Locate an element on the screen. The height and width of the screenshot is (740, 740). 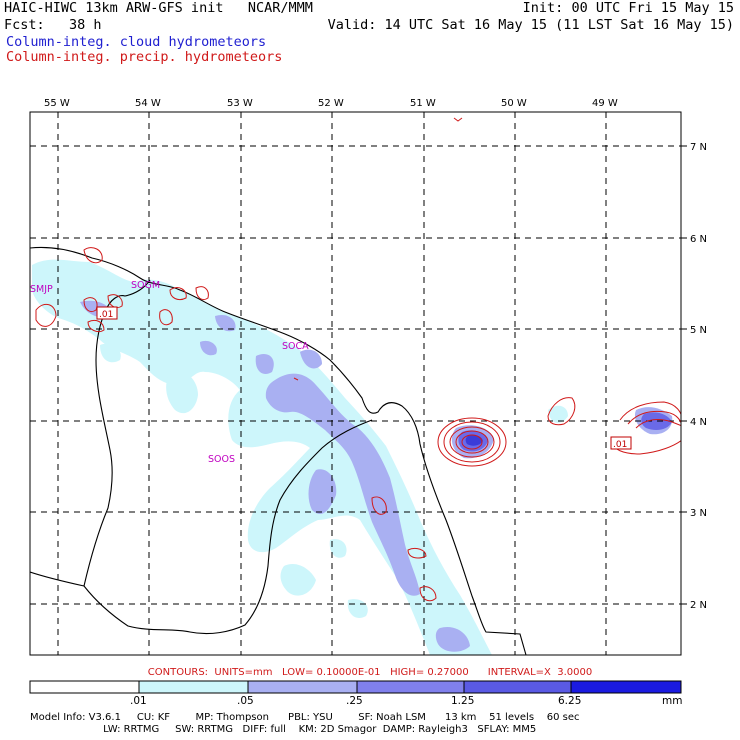
contour-label-group: .01 .01 is located at coordinates (364, 378).